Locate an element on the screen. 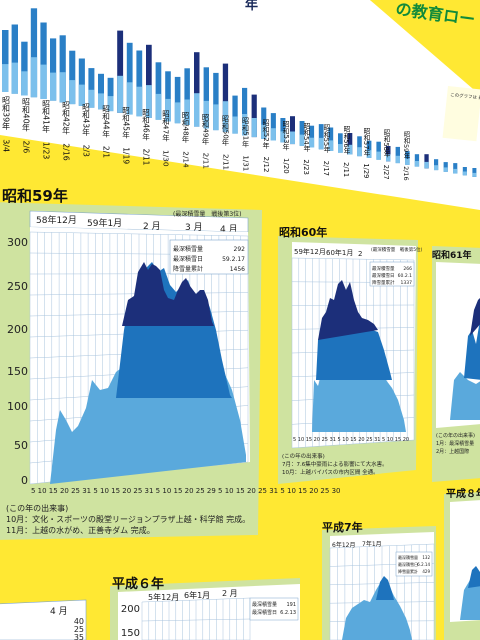 The height and width of the screenshot is (640, 480). top-strip-date-label: 1/29 is located at coordinates (366, 170).